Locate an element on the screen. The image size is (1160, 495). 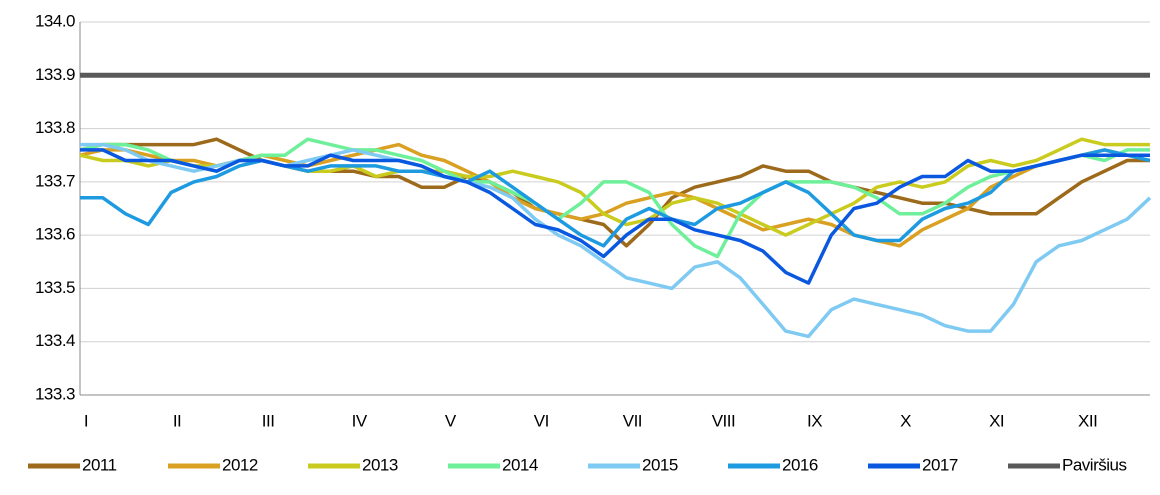
x-tick-label: X is located at coordinates (905, 420).